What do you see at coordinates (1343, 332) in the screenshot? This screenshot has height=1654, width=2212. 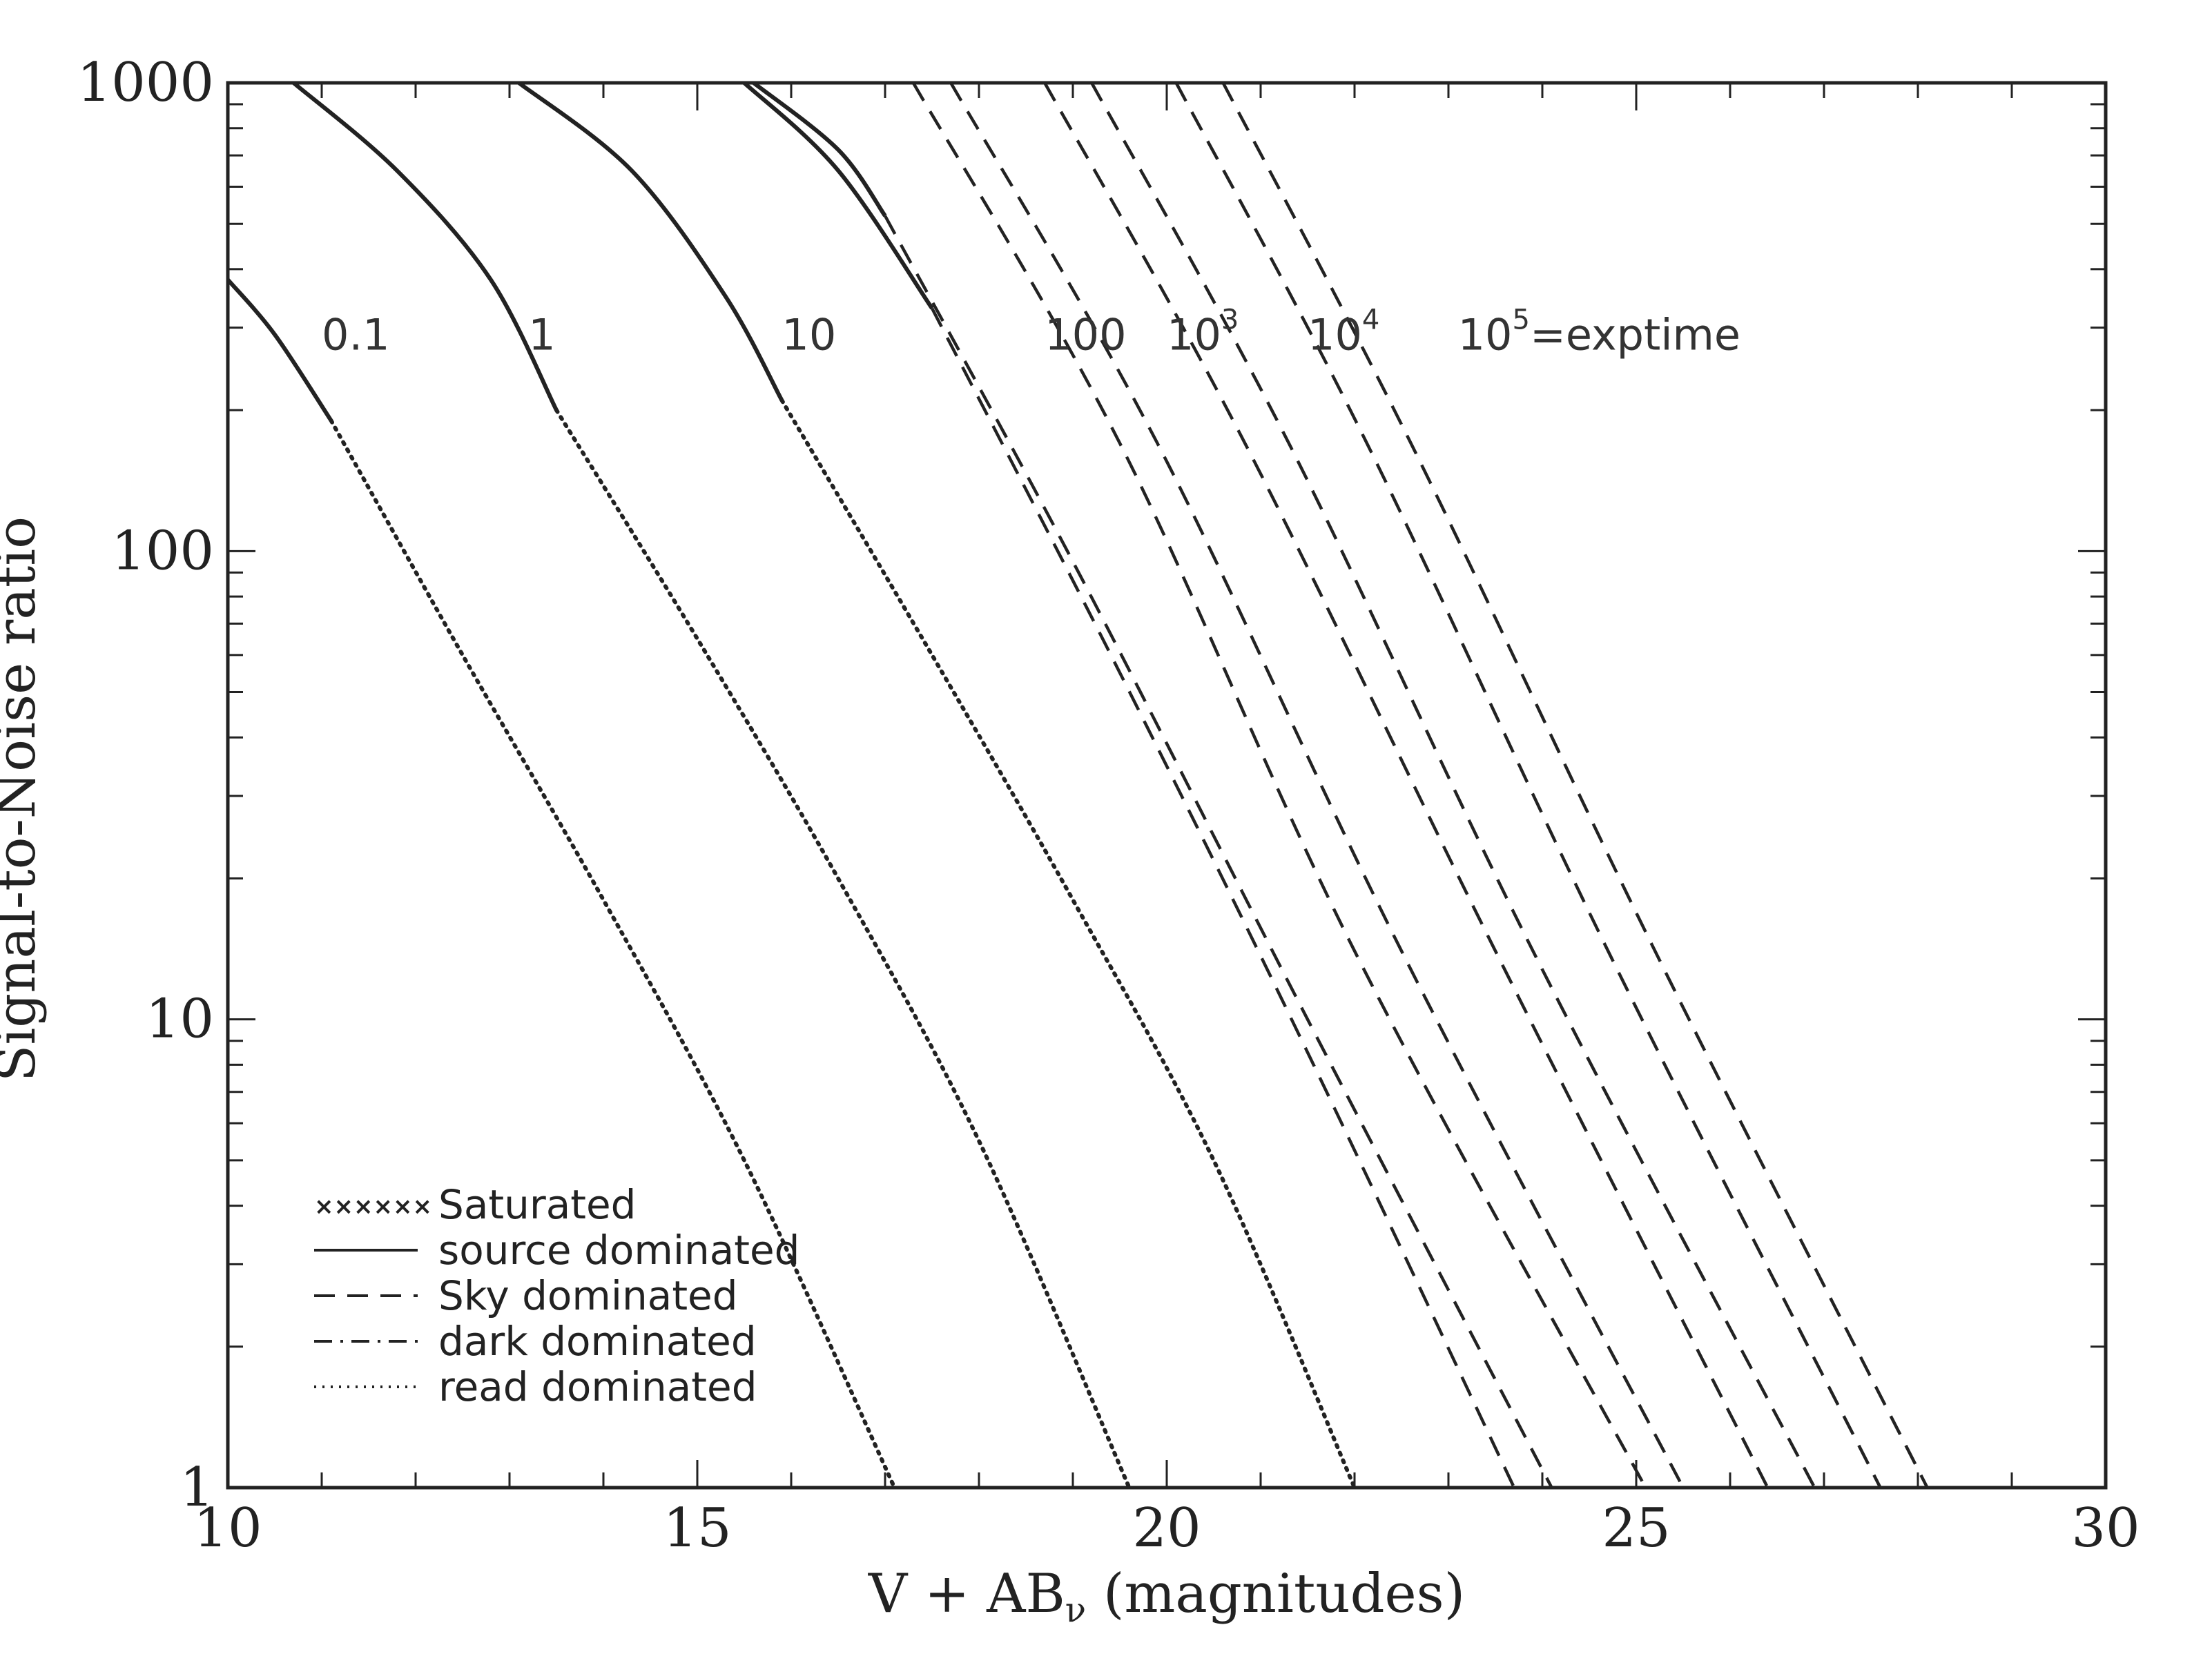 I see `exptime-label: 104` at bounding box center [1343, 332].